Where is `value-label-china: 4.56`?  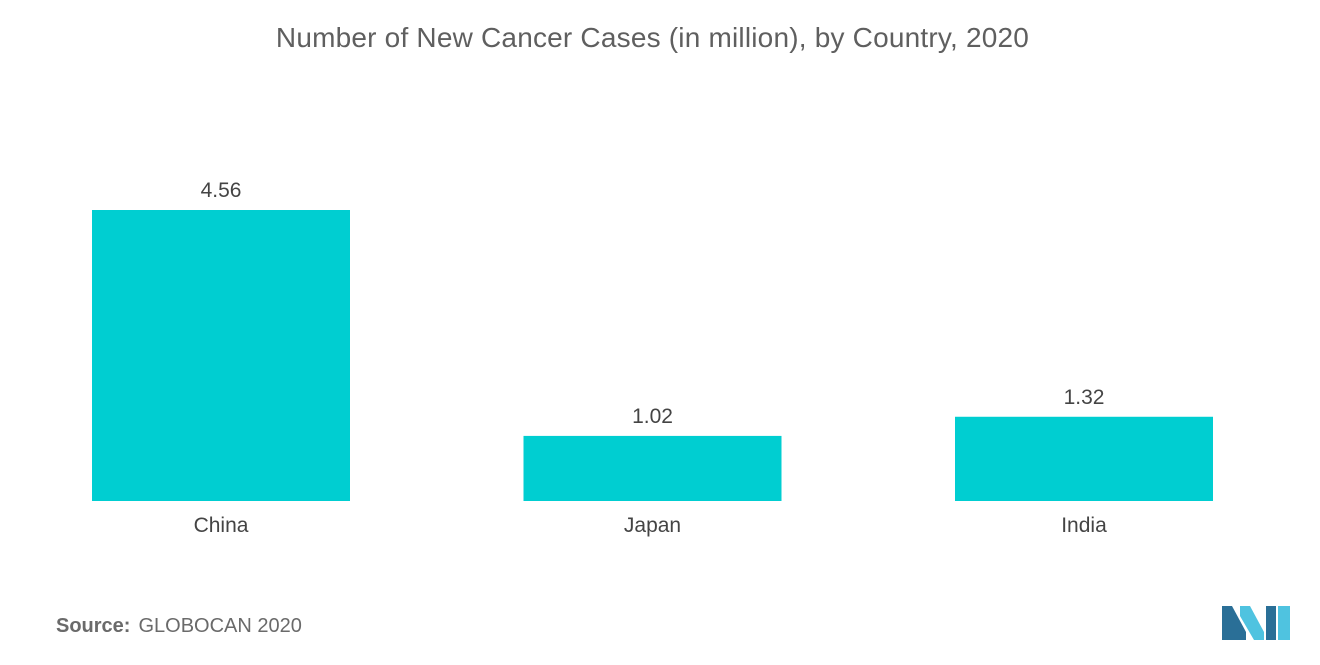
value-label-china: 4.56 is located at coordinates (221, 190).